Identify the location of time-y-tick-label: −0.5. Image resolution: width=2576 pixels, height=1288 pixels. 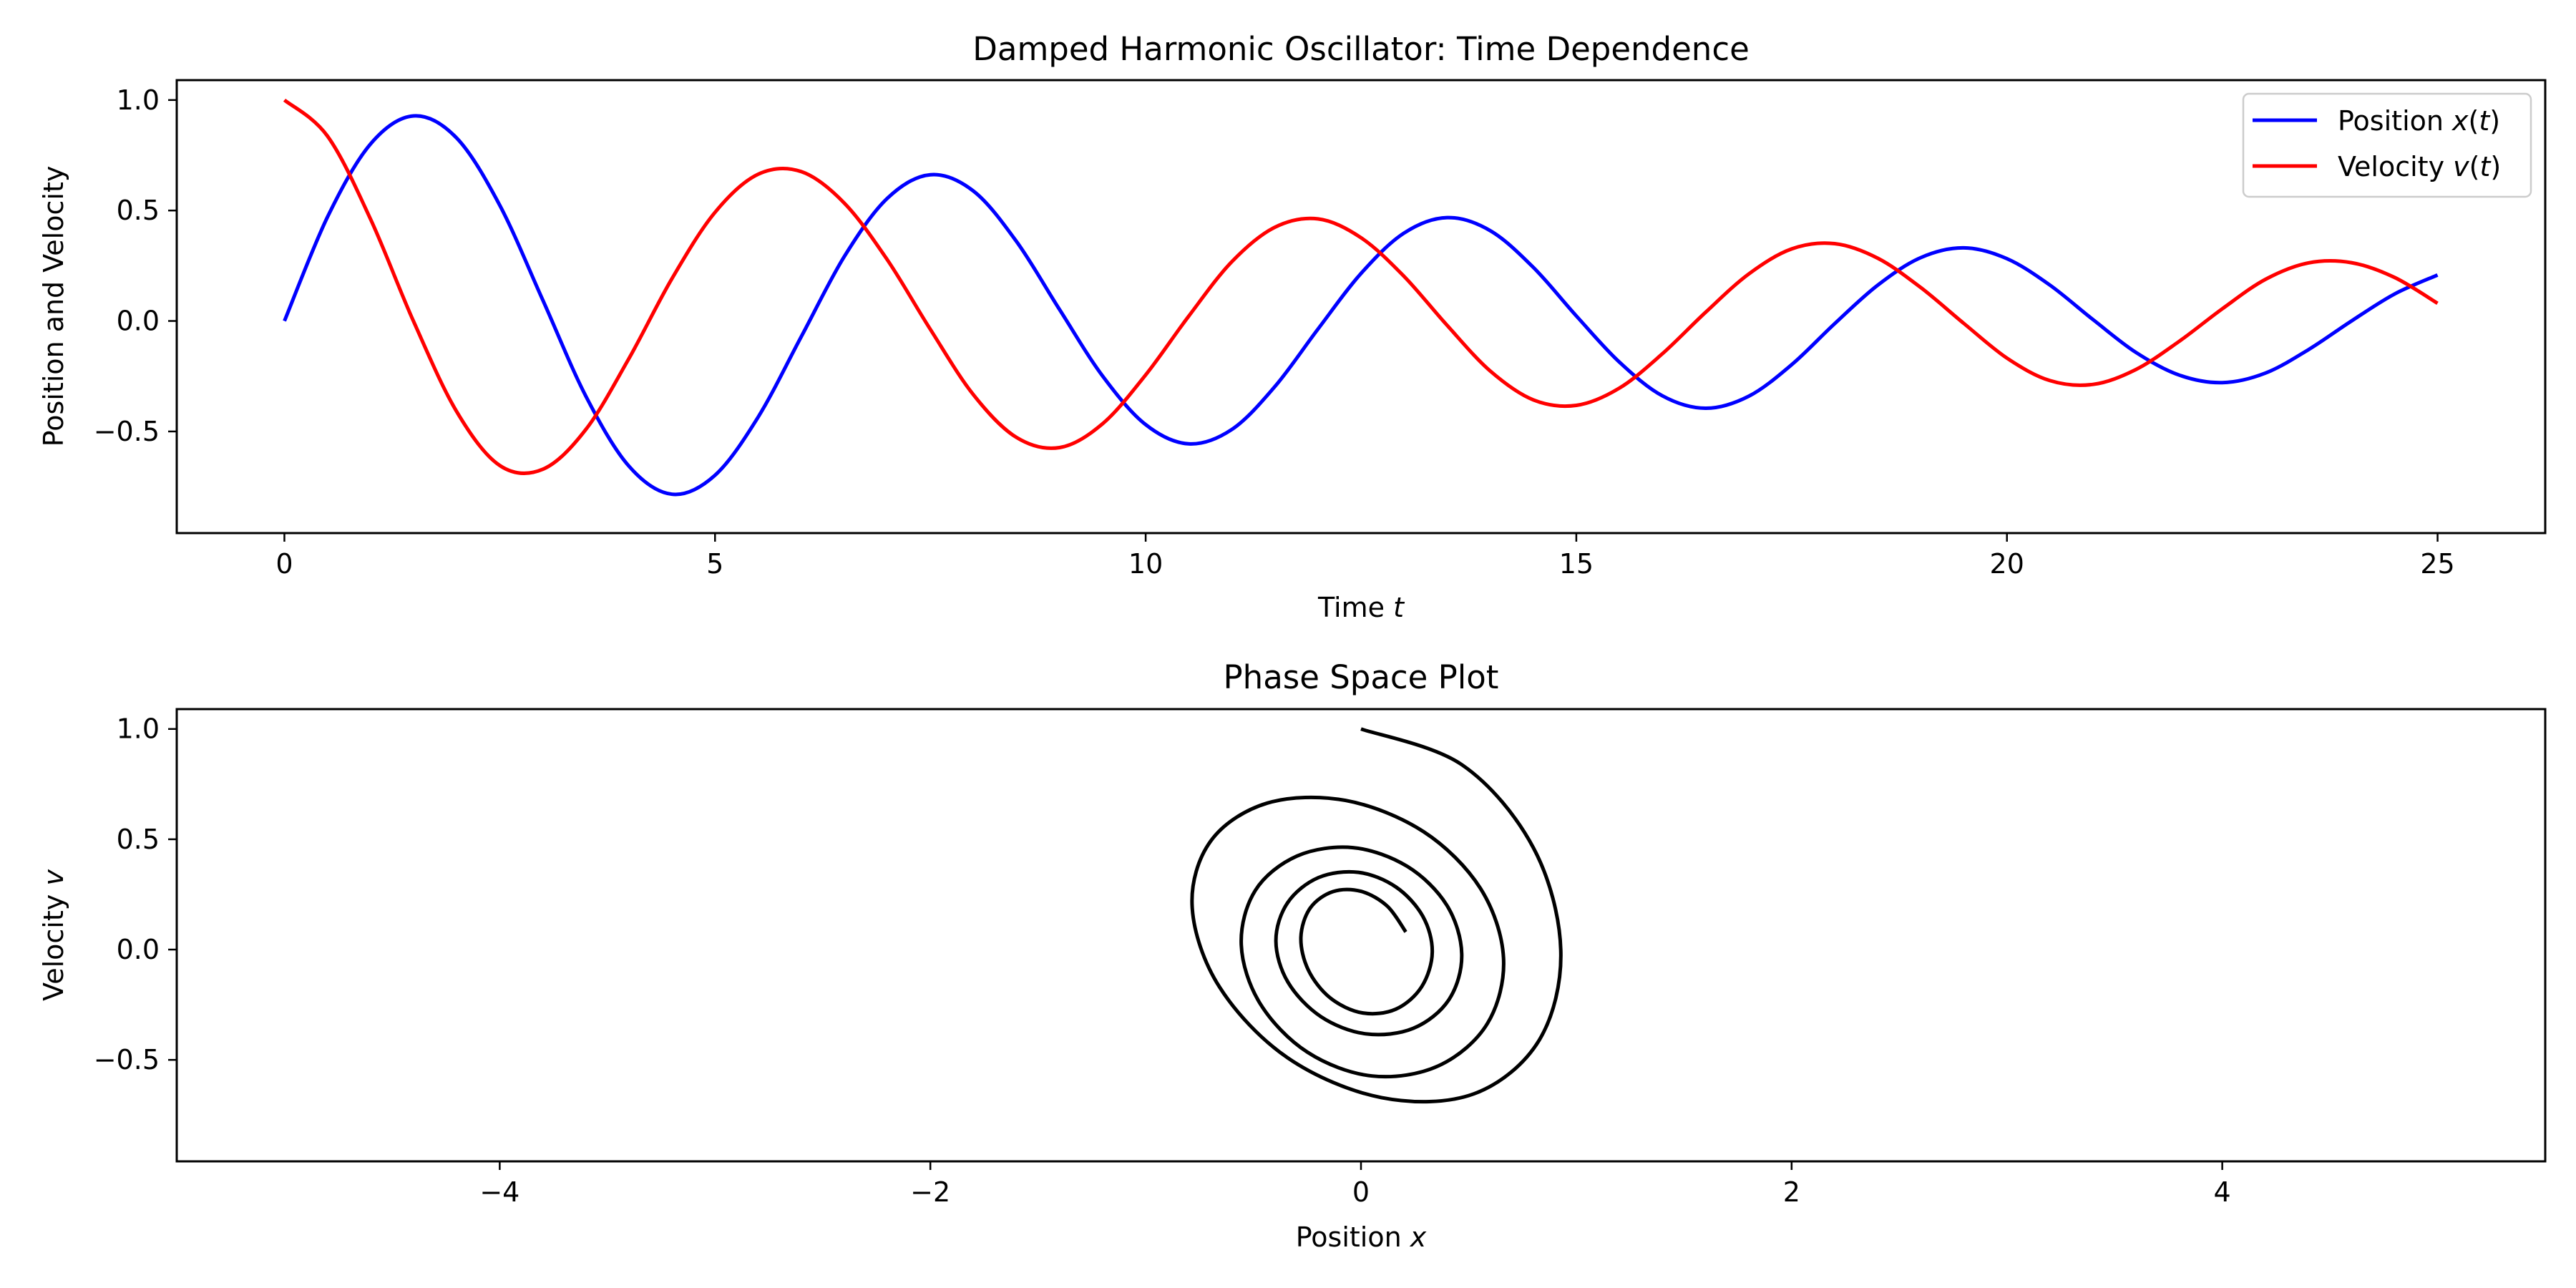
(127, 431).